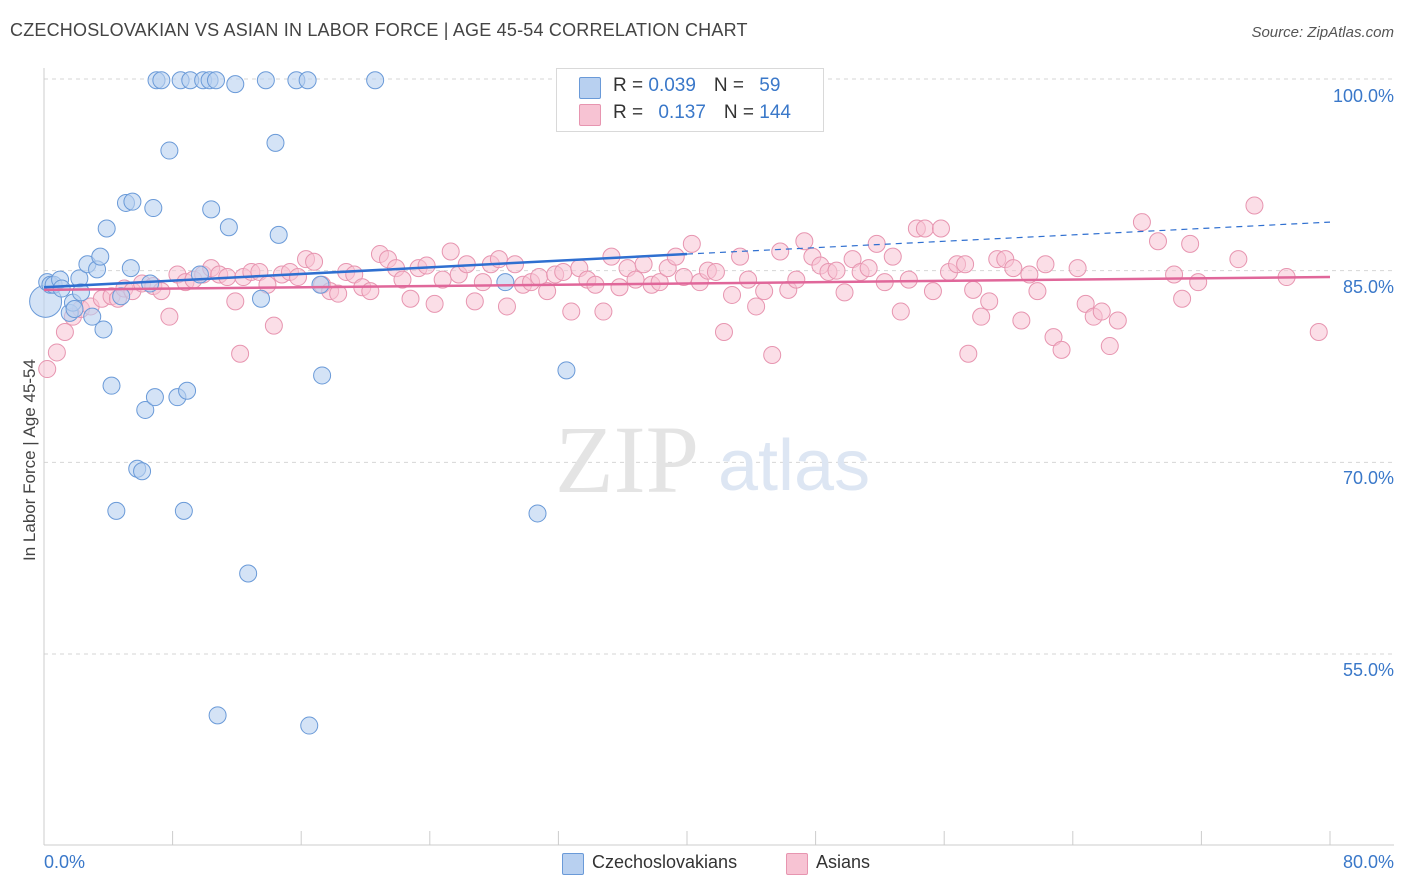  What do you see at coordinates (590, 88) in the screenshot?
I see `czech-swatch` at bounding box center [590, 88].